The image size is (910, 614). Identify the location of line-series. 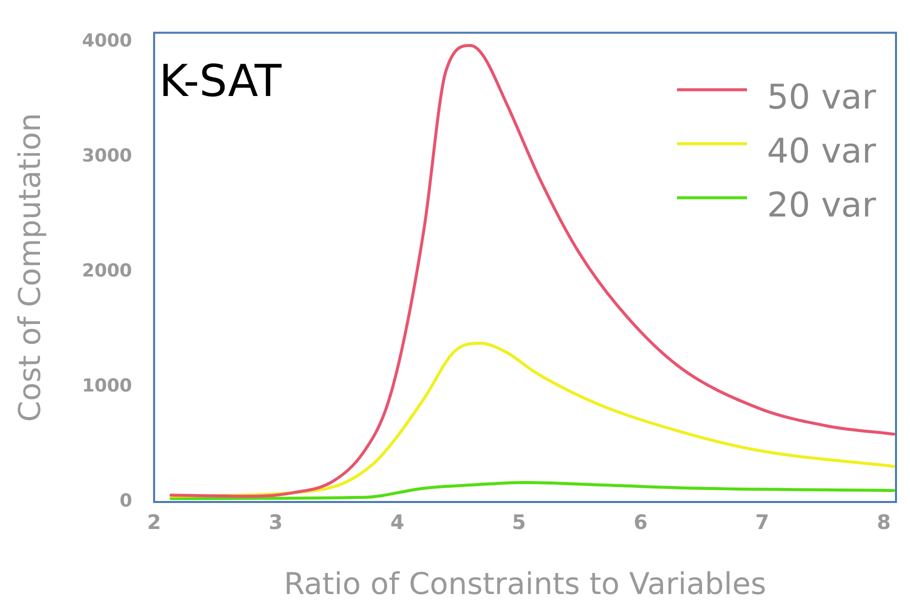
(533, 490).